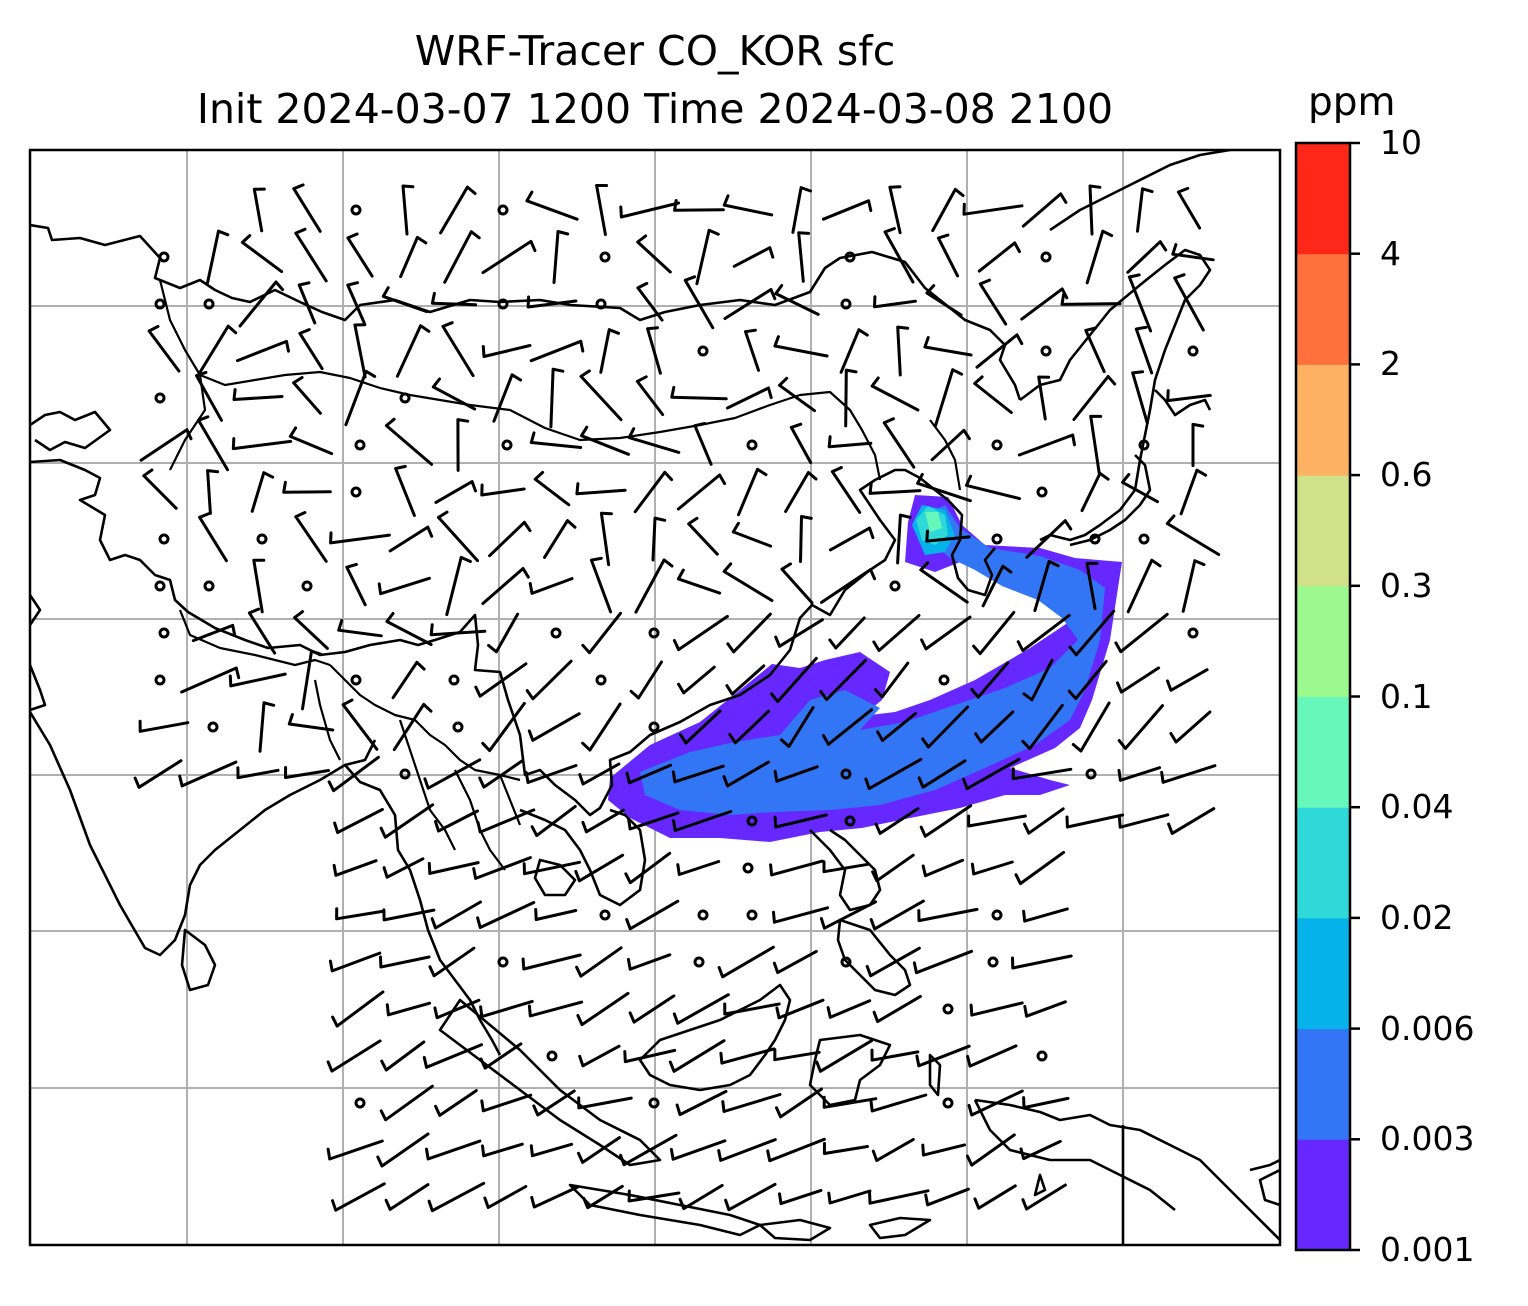 The image size is (1528, 1306). What do you see at coordinates (1427, 1139) in the screenshot?
I see `colorbar-tick-label: 0.003` at bounding box center [1427, 1139].